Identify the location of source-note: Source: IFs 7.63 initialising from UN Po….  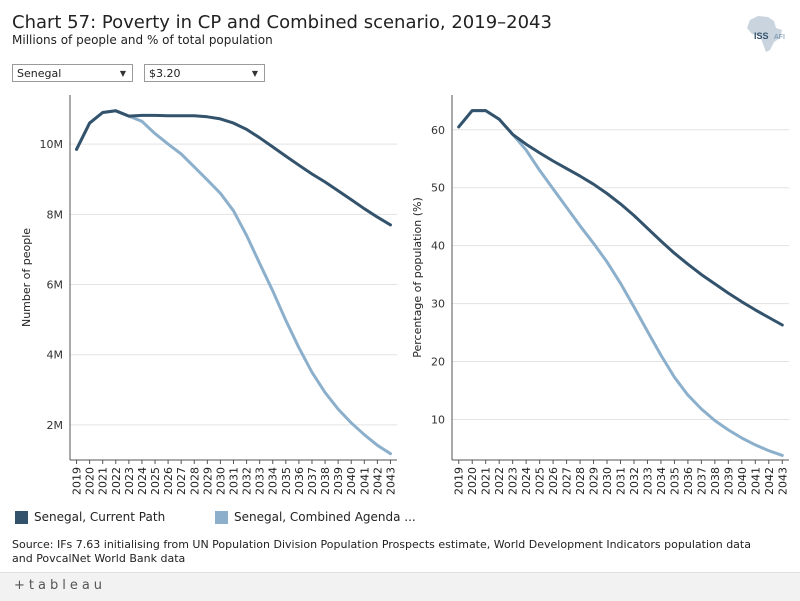
(381, 550).